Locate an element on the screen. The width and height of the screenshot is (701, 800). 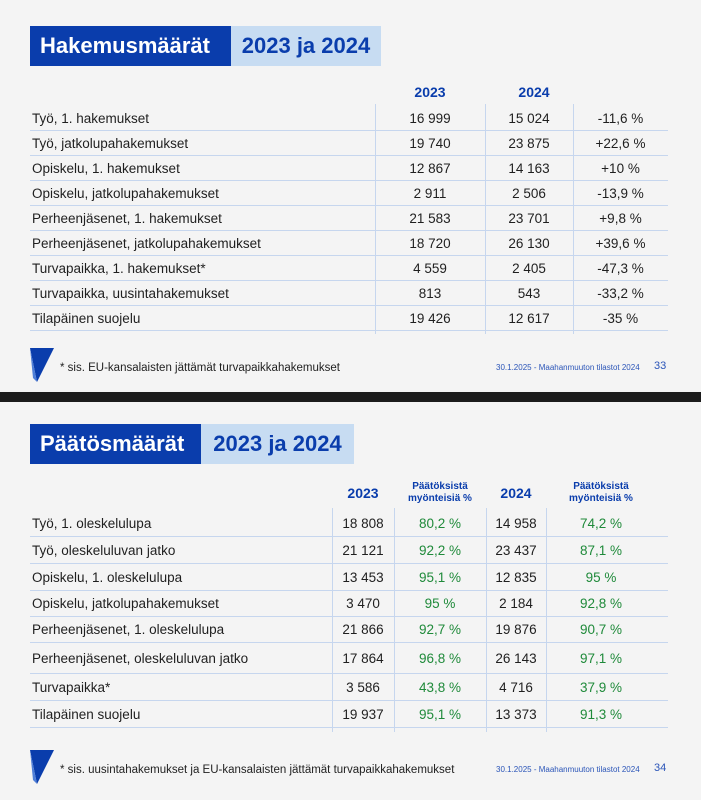
table-row: Tilapäinen suojelu 19 426 12 617 -35 % is located at coordinates (349, 318).